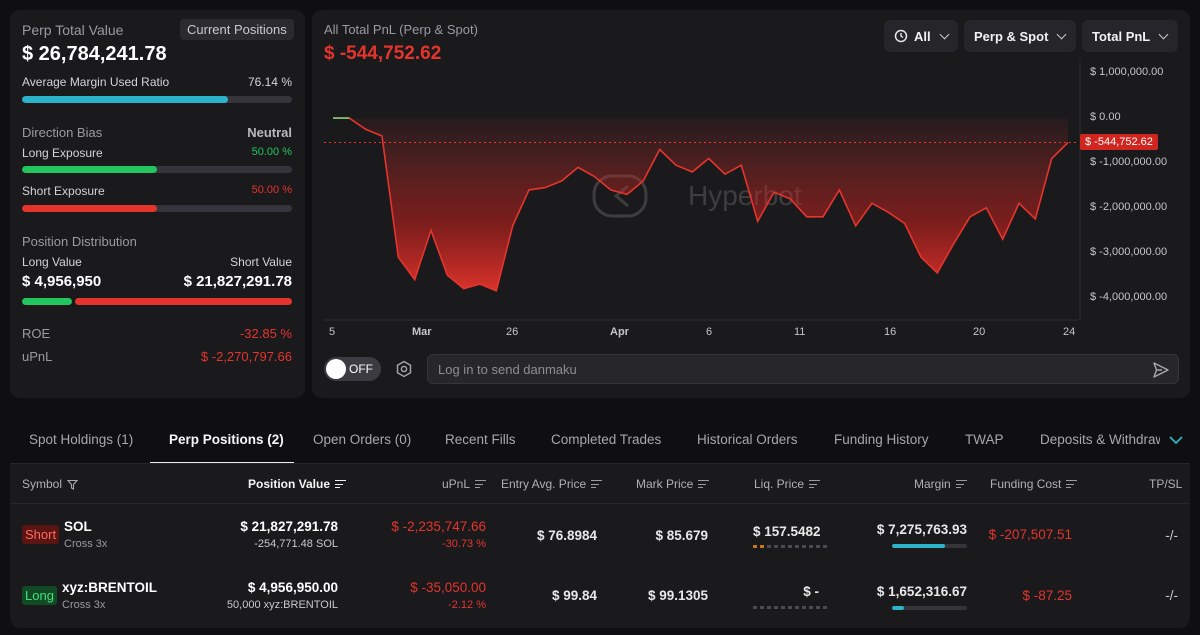  Describe the element at coordinates (918, 546) in the screenshot. I see `margin-bar-fill` at that location.